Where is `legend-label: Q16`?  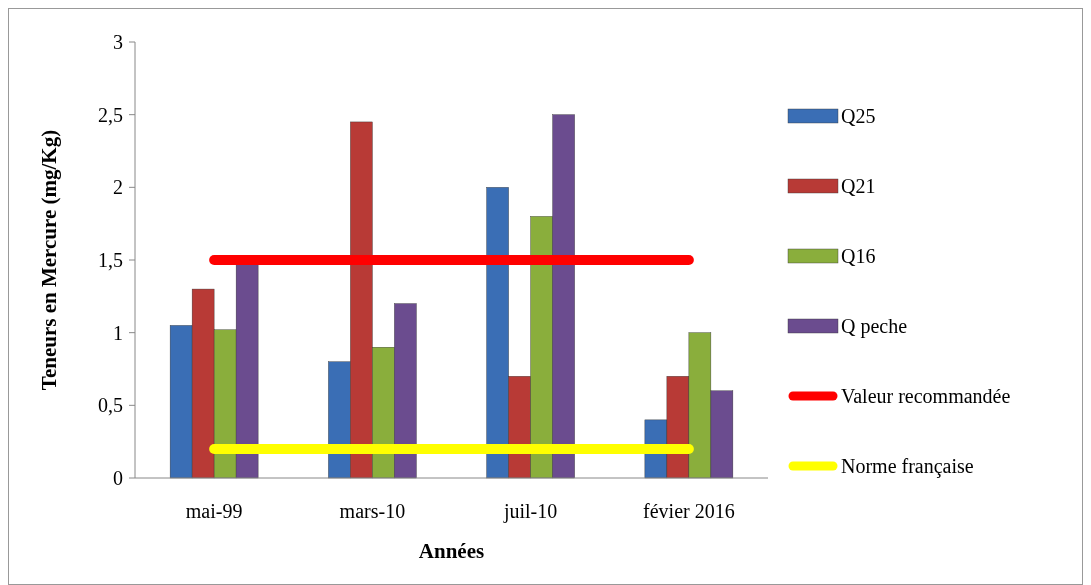
legend-label: Q16 is located at coordinates (858, 256).